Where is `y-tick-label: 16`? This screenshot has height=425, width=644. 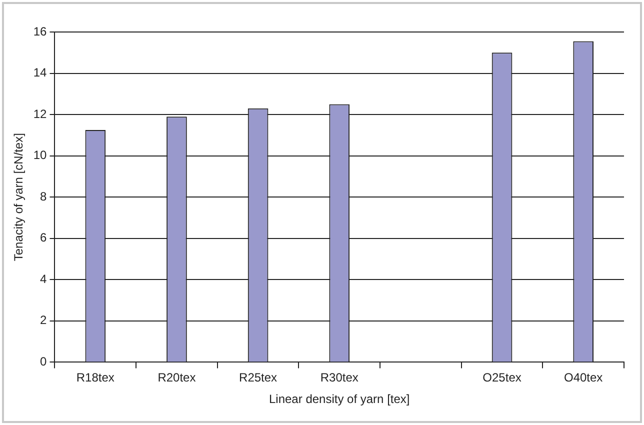
y-tick-label: 16 is located at coordinates (40, 31).